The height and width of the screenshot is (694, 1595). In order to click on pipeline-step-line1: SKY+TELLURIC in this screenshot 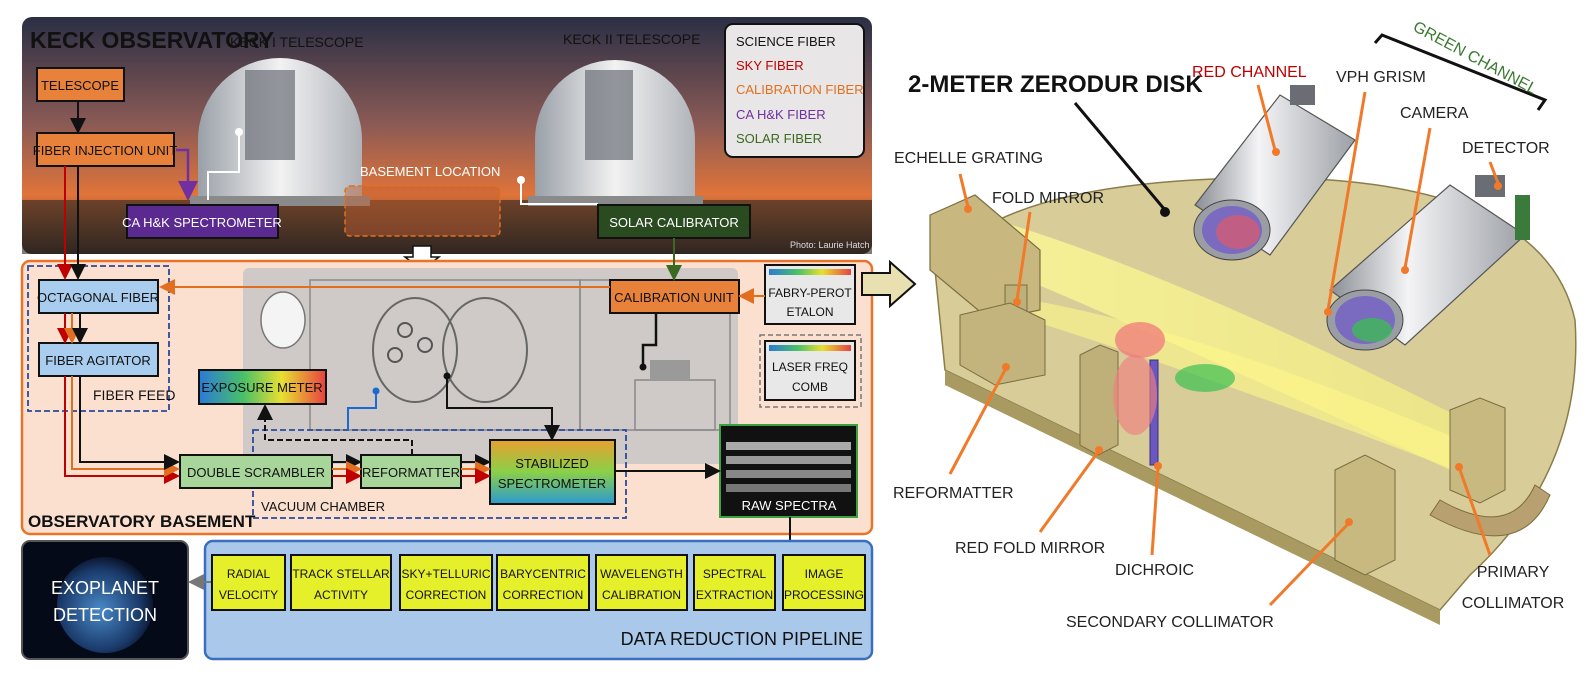, I will do `click(445, 574)`.